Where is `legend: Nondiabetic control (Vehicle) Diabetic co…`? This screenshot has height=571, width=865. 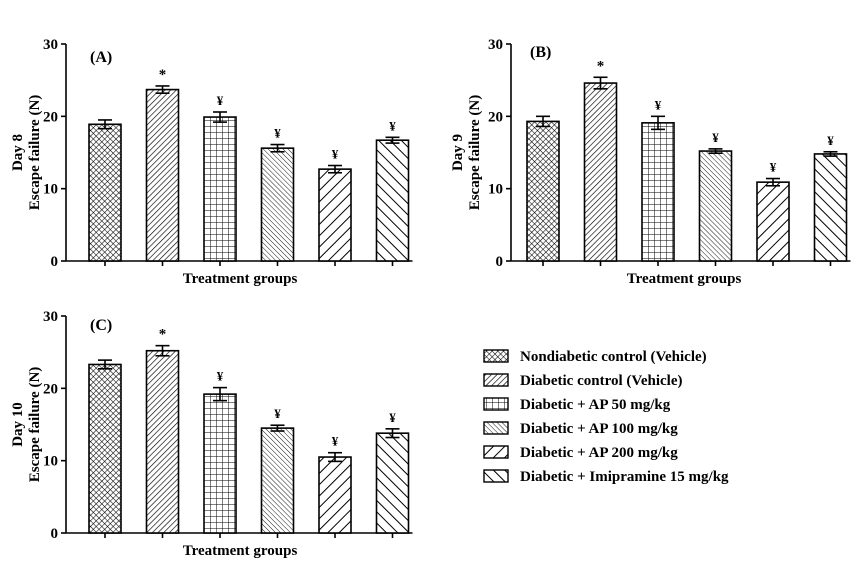 legend: Nondiabetic control (Vehicle) Diabetic co… is located at coordinates (606, 417).